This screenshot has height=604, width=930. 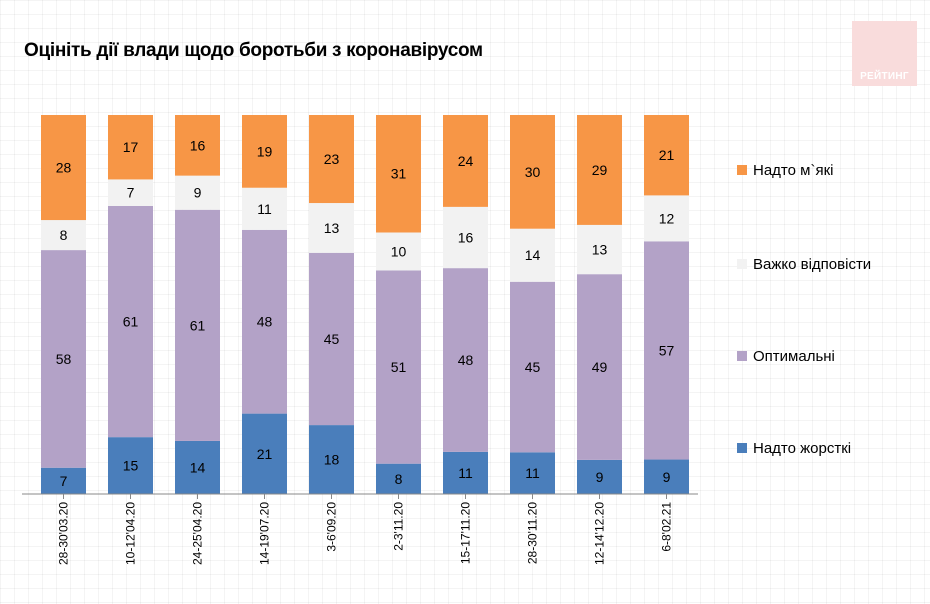 I want to click on data-label-too-harsh: 8, so click(x=399, y=479).